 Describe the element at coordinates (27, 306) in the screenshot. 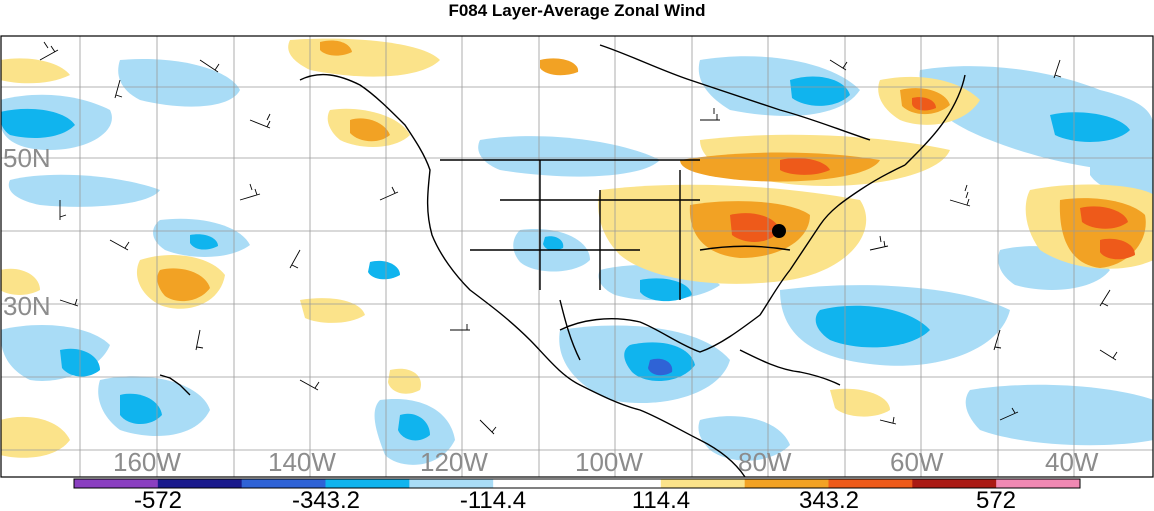

I see `lat-label-30n: 30N` at that location.